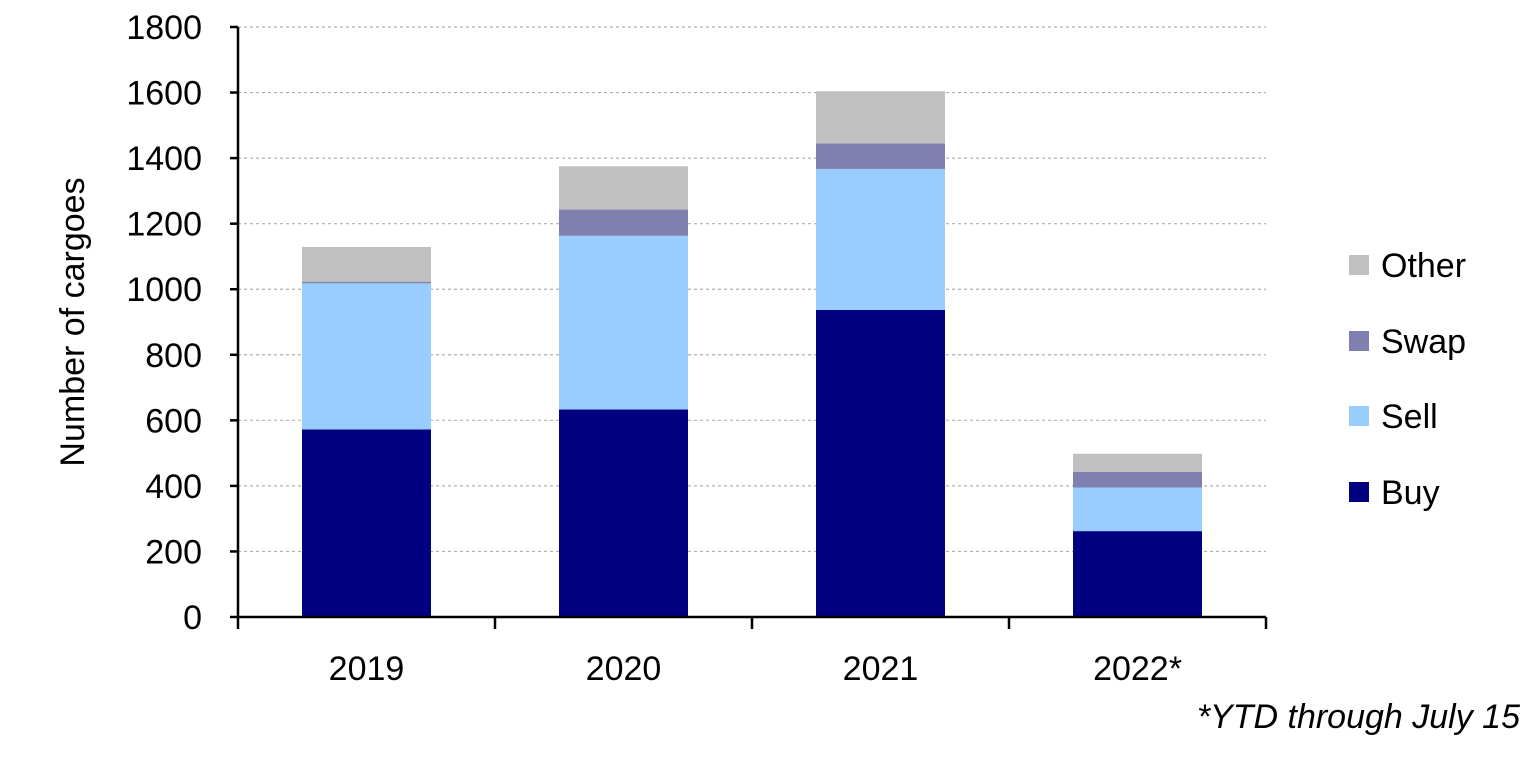 The image size is (1536, 762). I want to click on y-tick-label: 400, so click(173, 487).